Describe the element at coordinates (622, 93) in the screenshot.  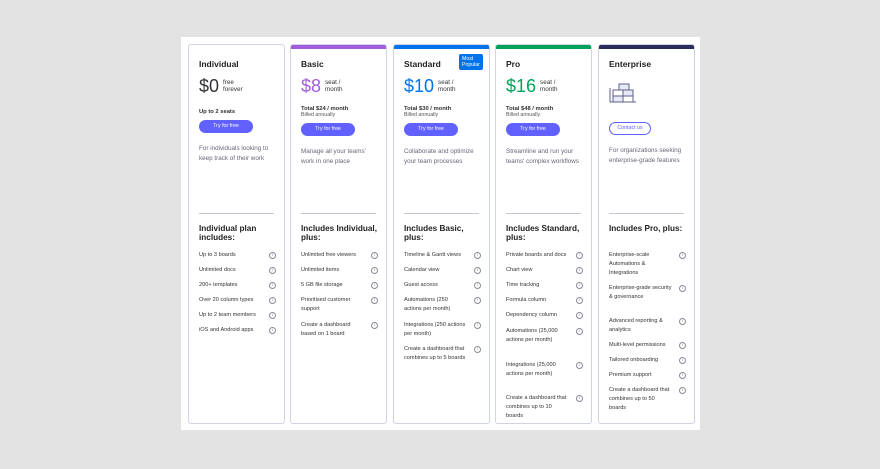
I see `enterprise-blocks-icon` at that location.